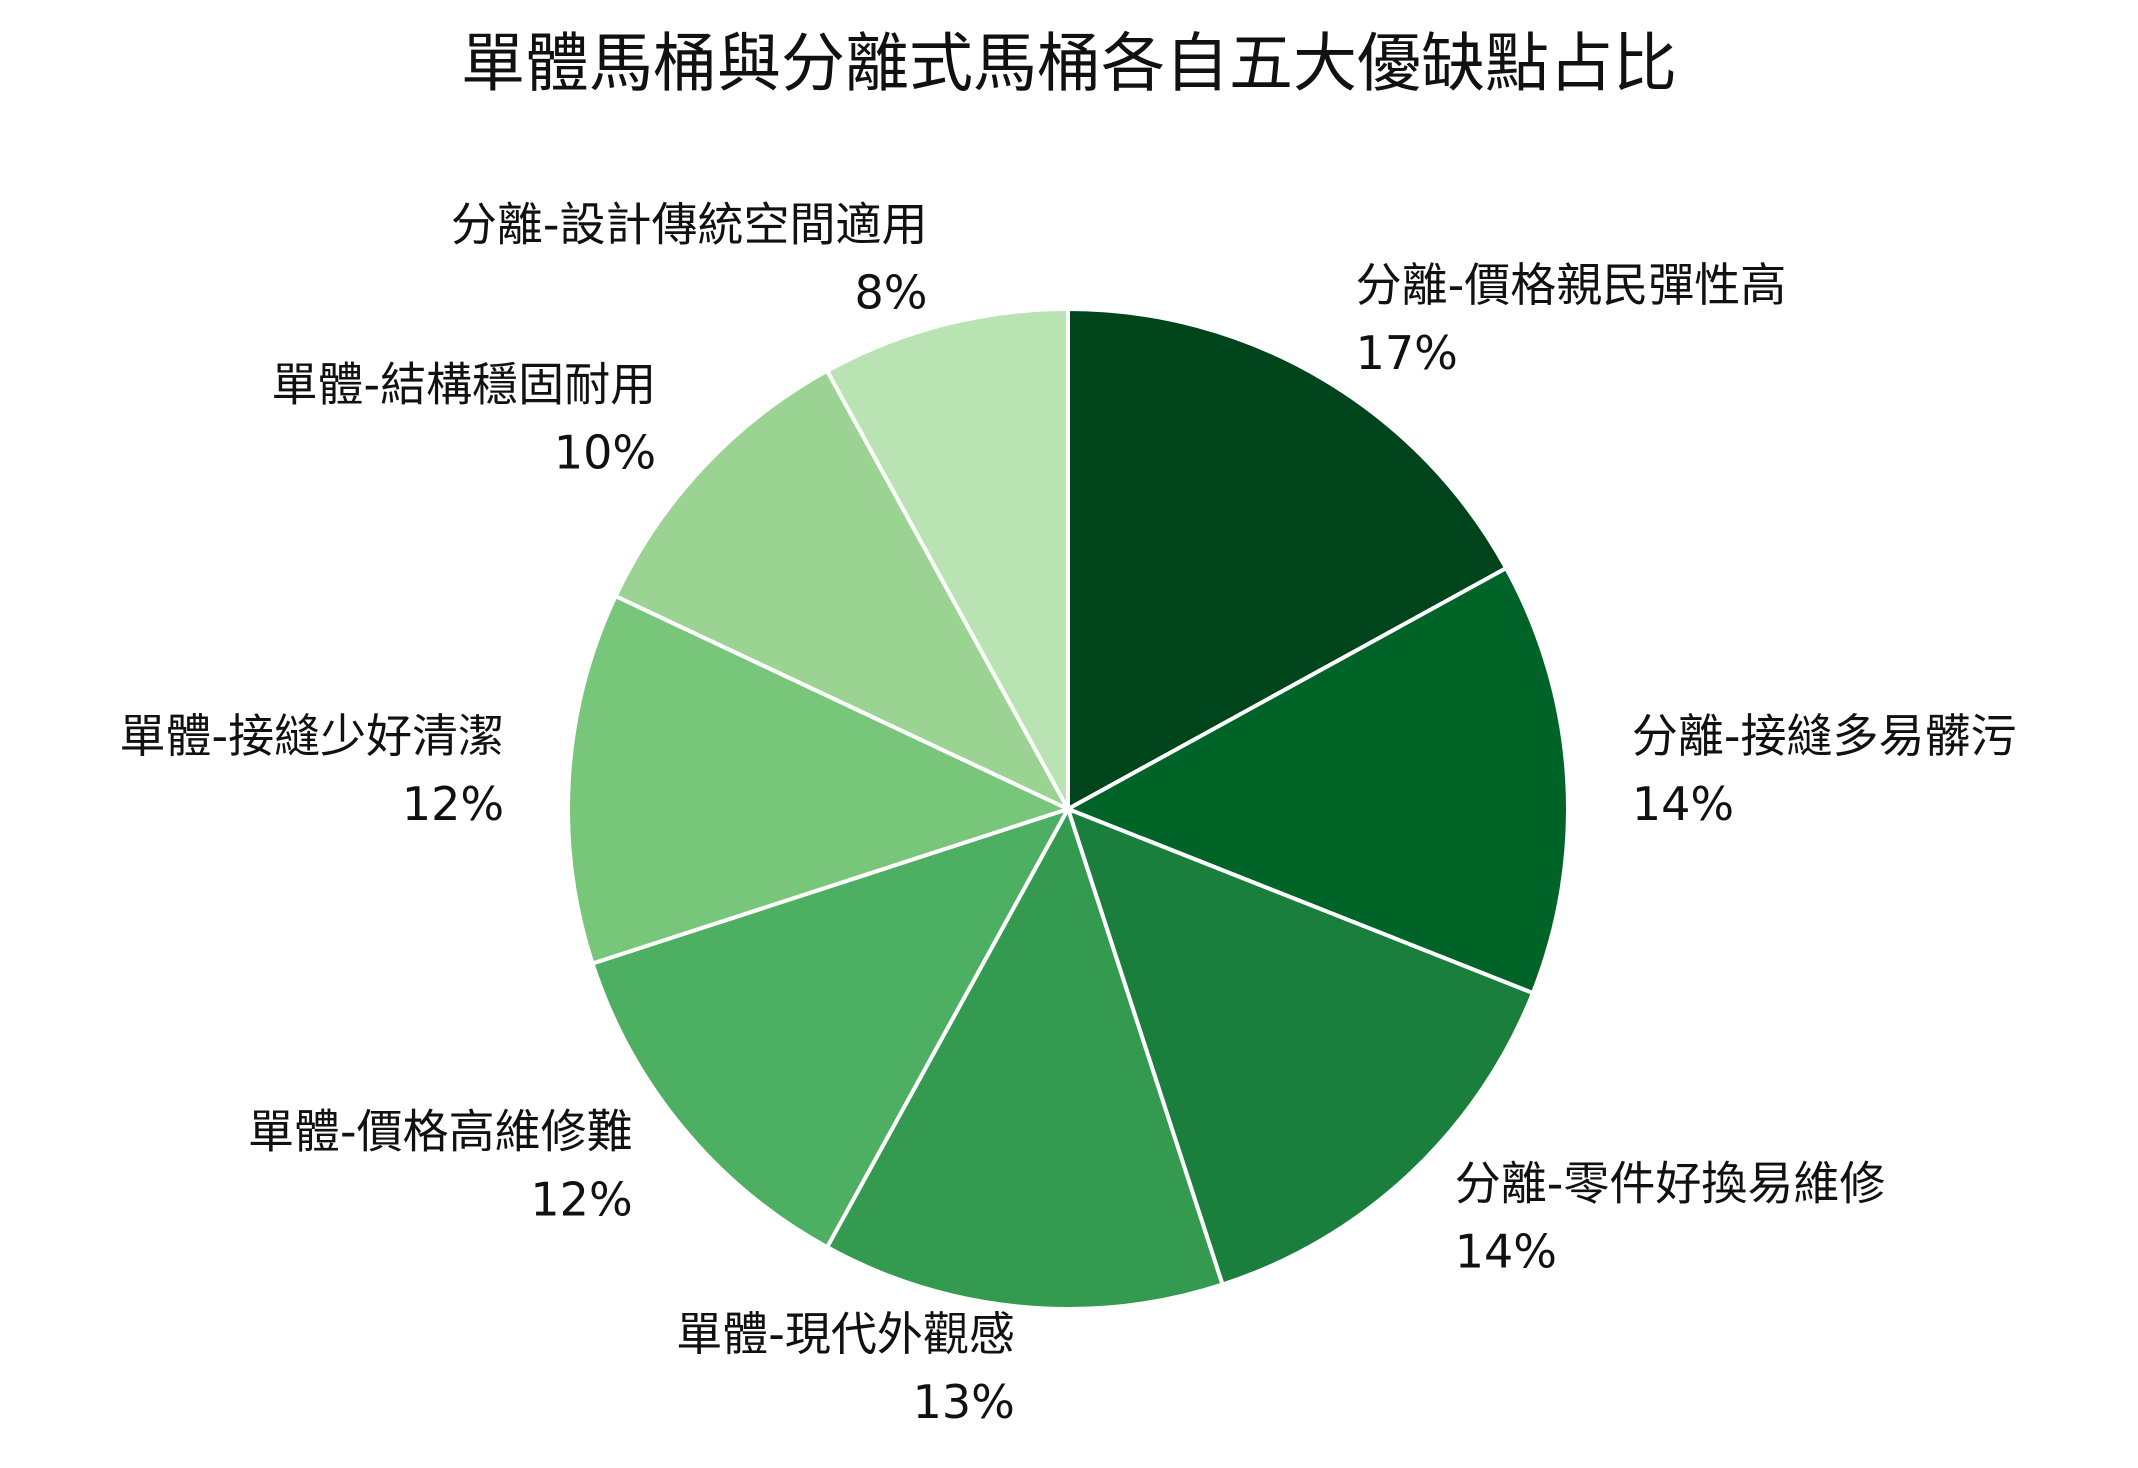  What do you see at coordinates (1824, 736) in the screenshot?
I see `slice-label: 分離-接縫多易髒污` at bounding box center [1824, 736].